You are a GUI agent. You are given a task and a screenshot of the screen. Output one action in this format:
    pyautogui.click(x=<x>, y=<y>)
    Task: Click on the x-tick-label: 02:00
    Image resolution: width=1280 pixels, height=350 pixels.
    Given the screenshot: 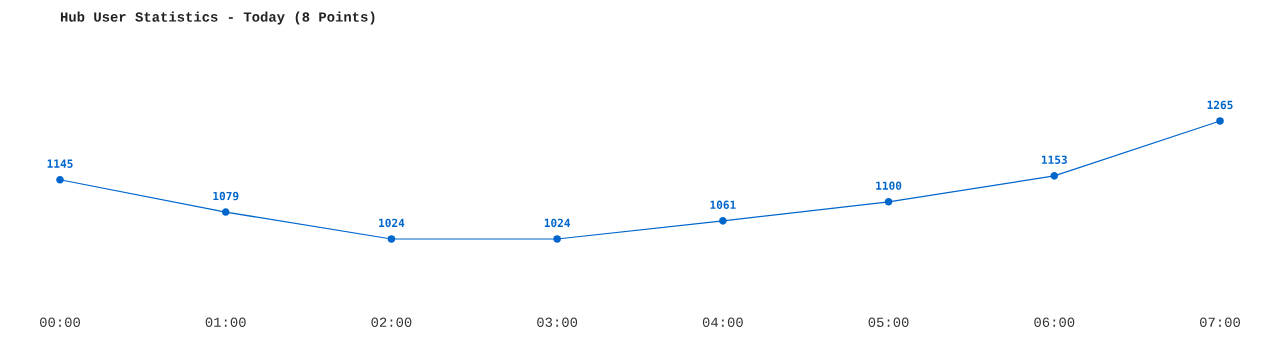 What is the action you would take?
    pyautogui.click(x=391, y=322)
    